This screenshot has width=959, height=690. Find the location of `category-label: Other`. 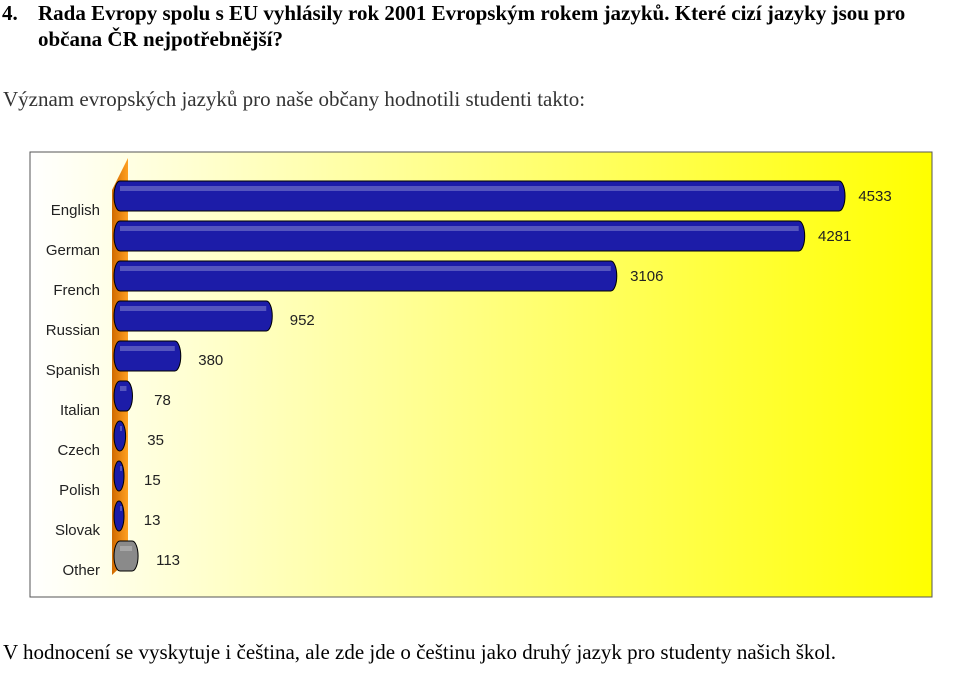

category-label: Other is located at coordinates (81, 570).